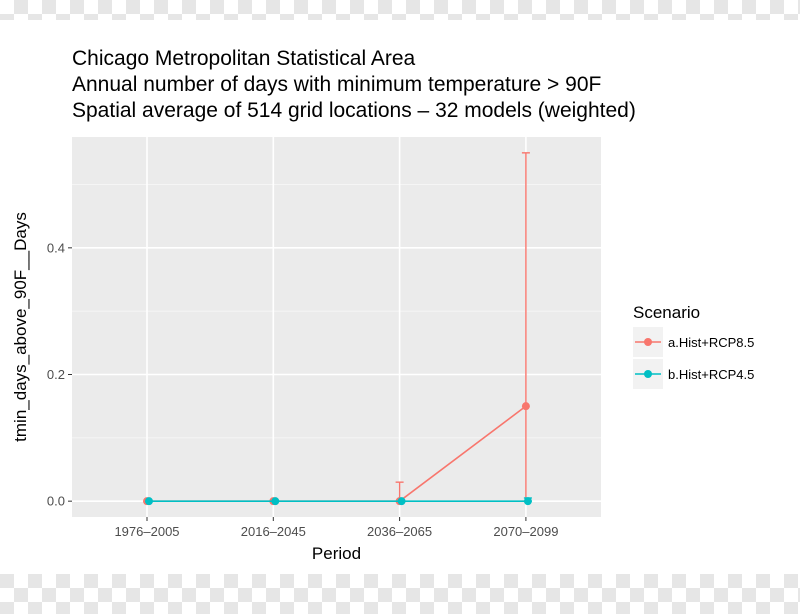  What do you see at coordinates (711, 342) in the screenshot?
I see `legend-label: a.Hist+RCP8.5` at bounding box center [711, 342].